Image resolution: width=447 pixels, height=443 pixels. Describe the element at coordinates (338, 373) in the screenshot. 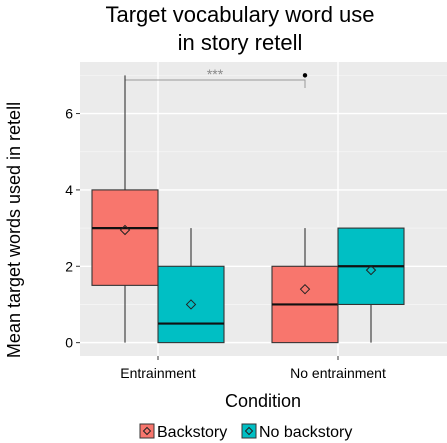

I see `x-tick-label: No entrainment` at that location.